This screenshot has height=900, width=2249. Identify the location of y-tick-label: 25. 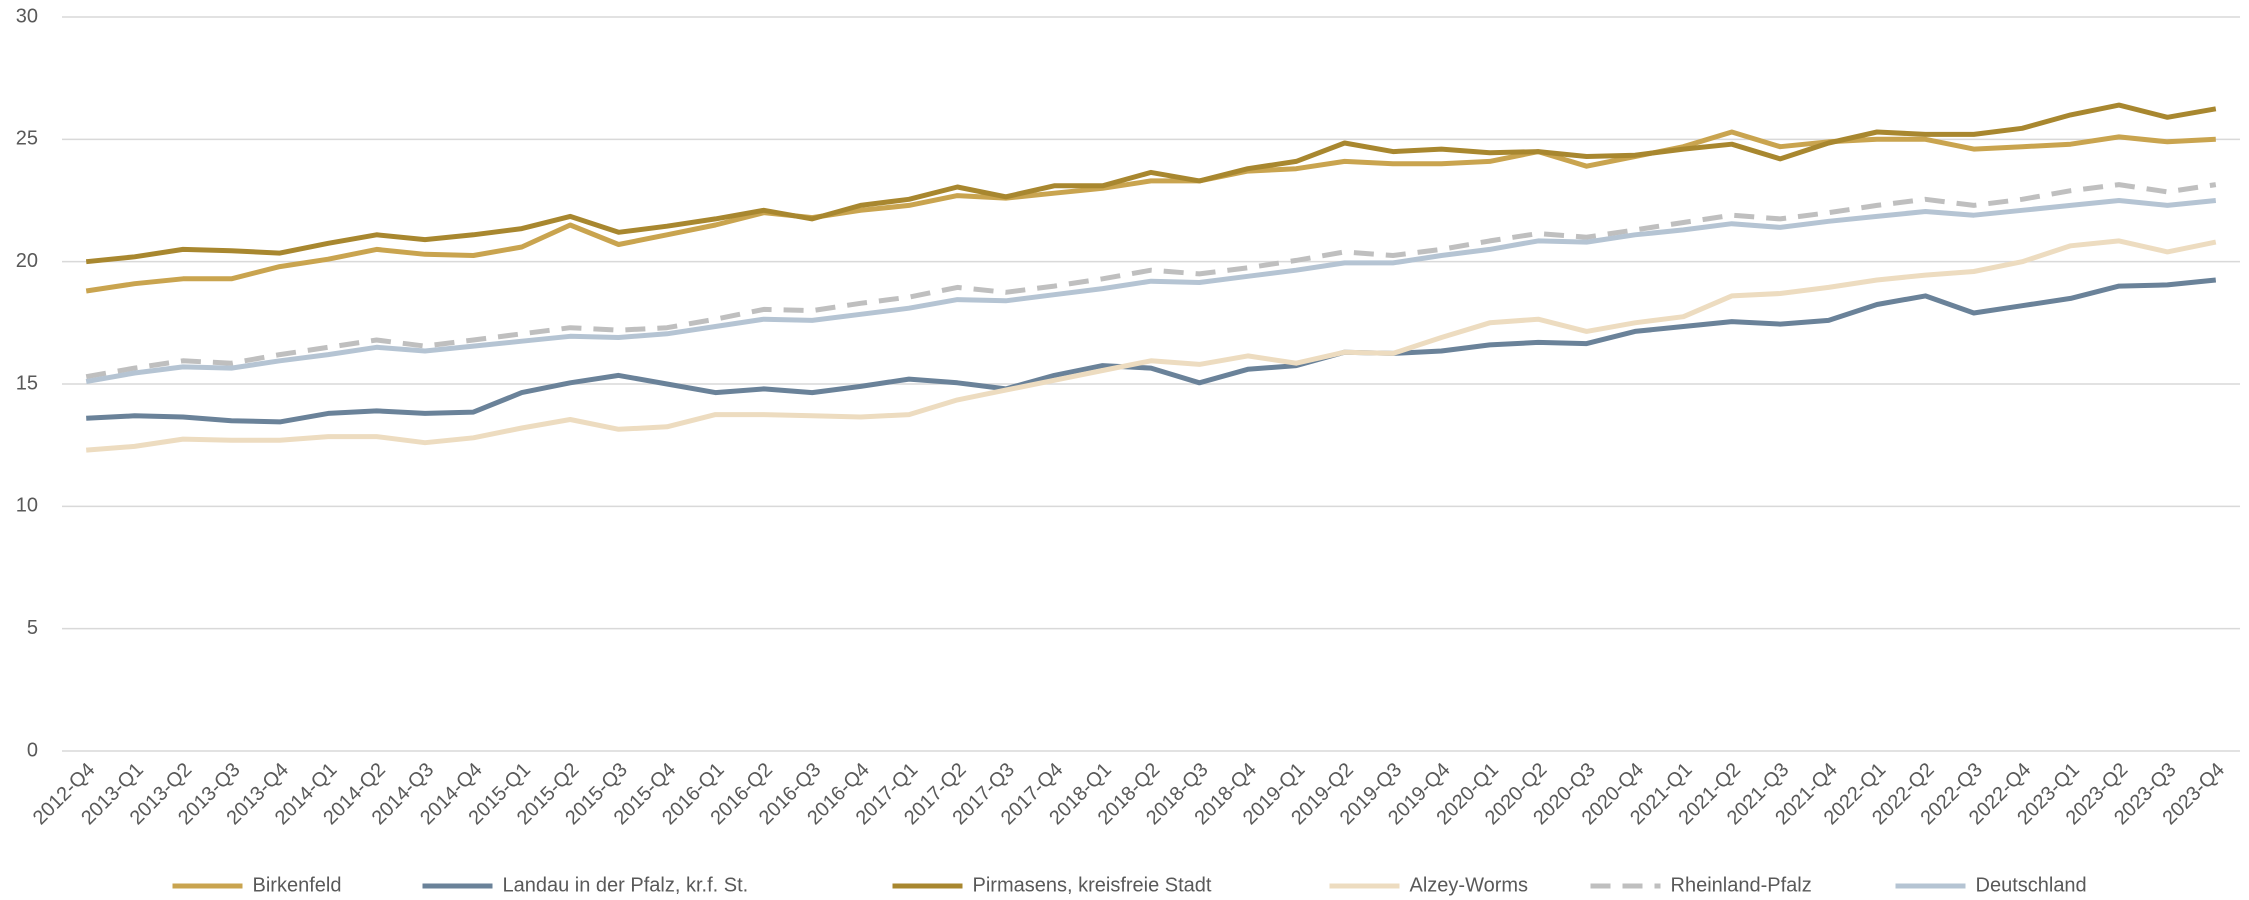
(27, 139).